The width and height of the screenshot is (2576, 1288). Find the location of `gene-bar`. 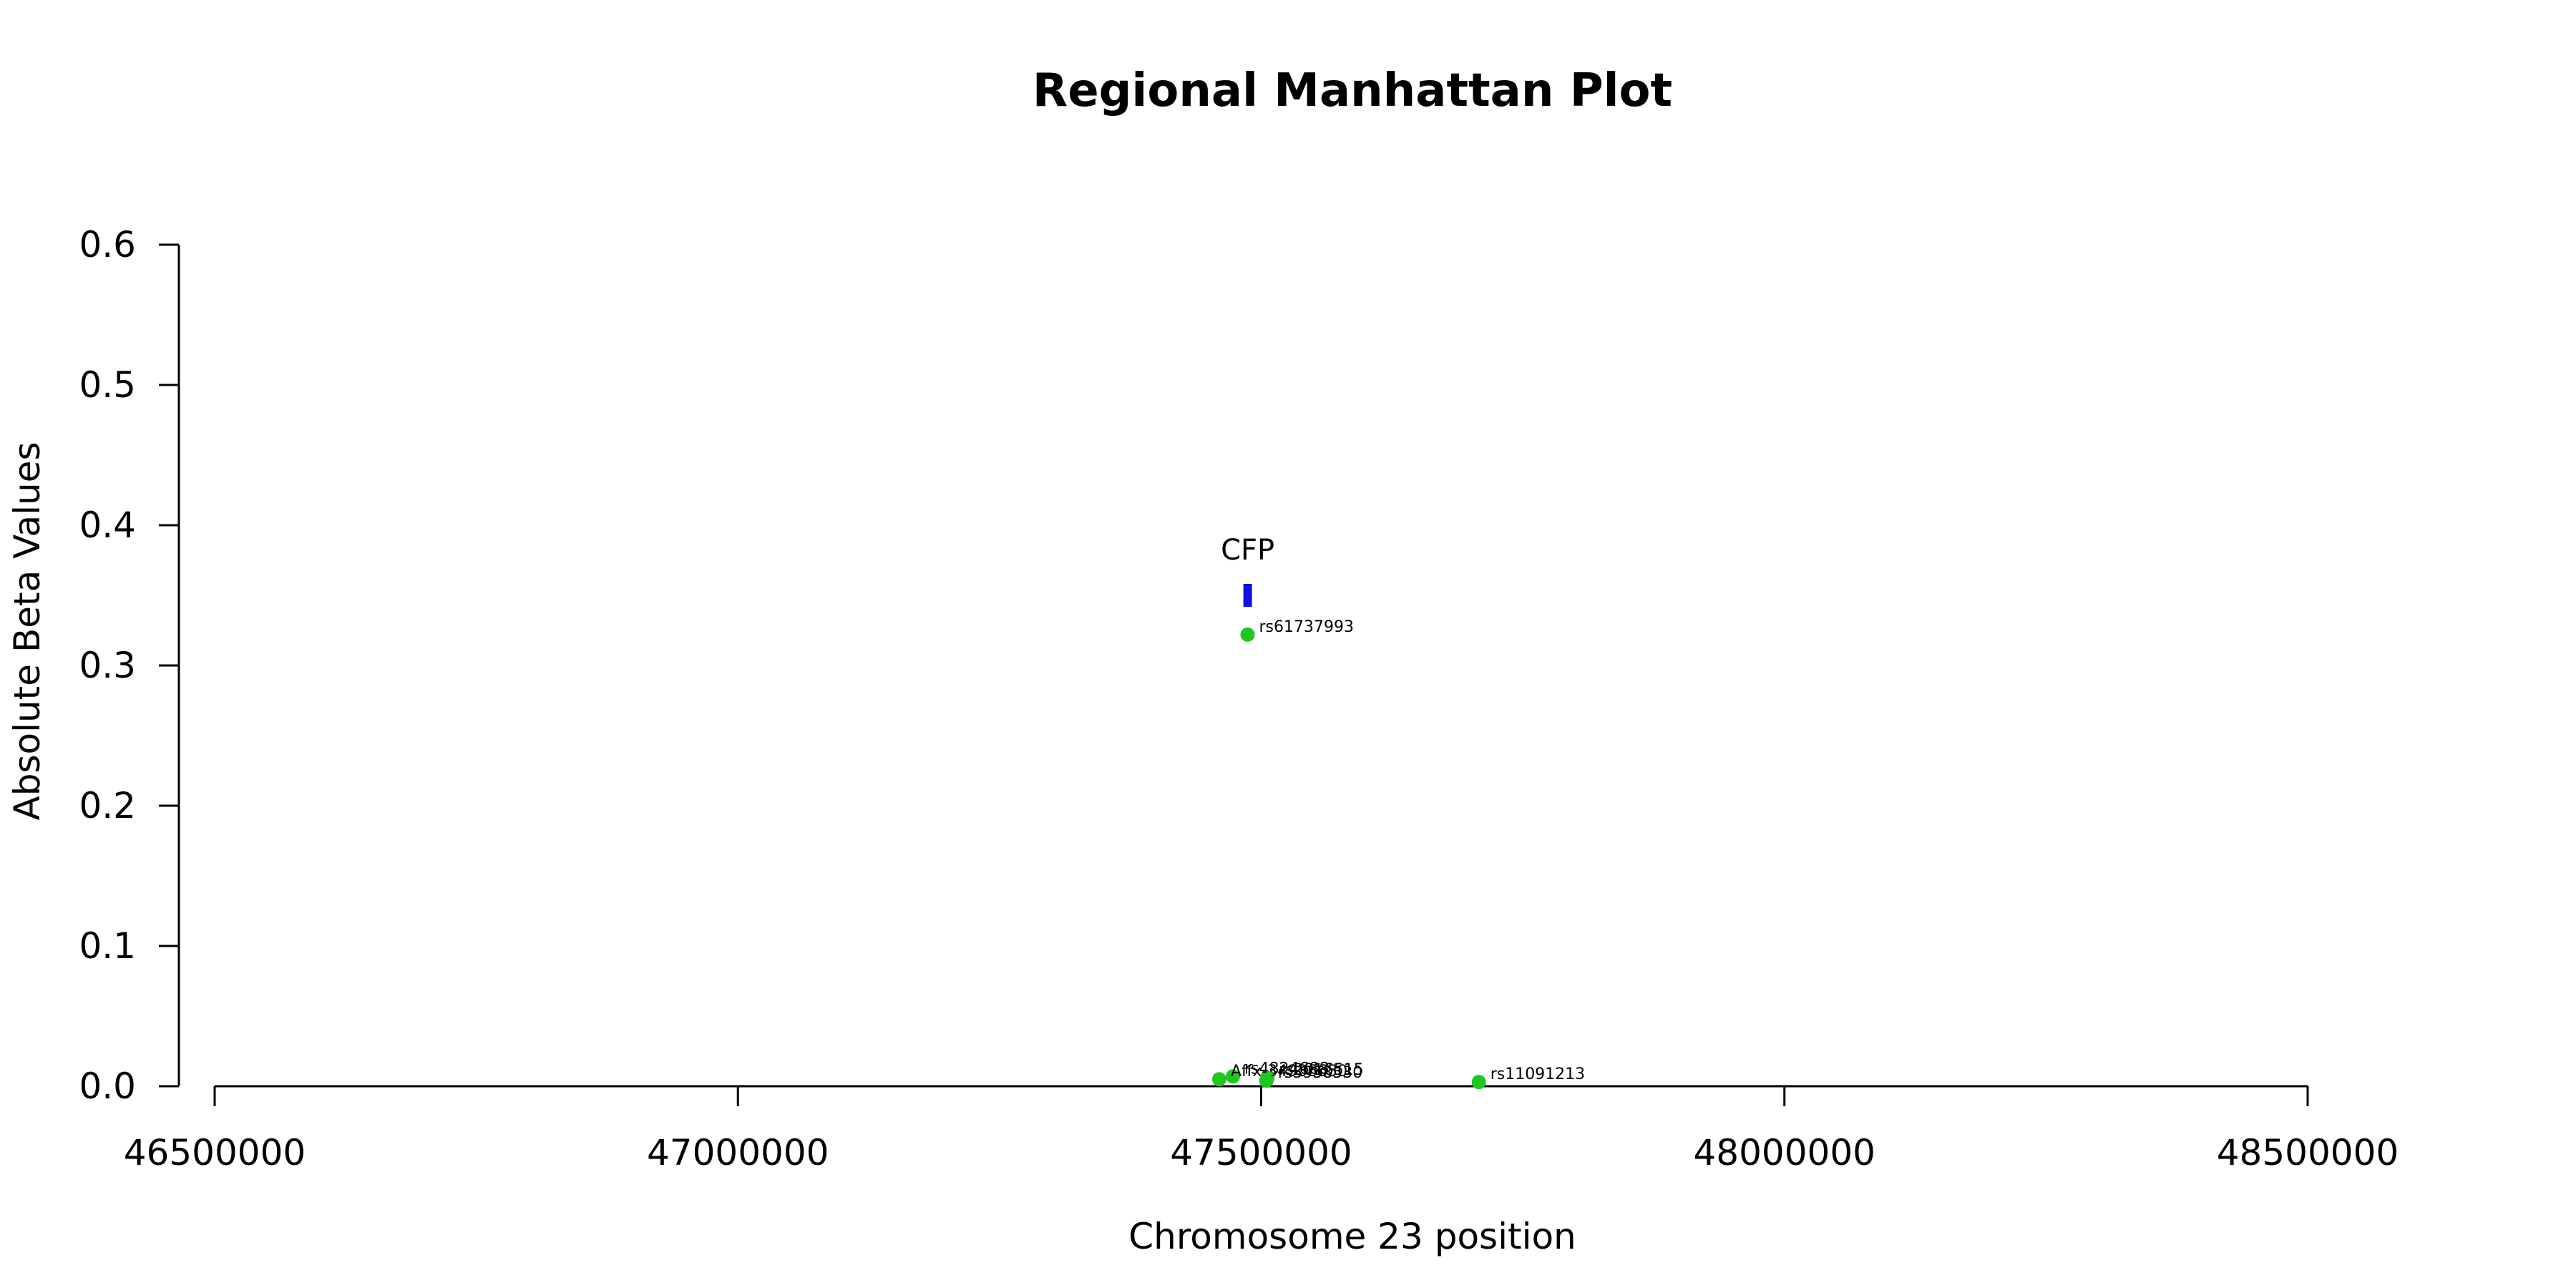

gene-bar is located at coordinates (1247, 595).